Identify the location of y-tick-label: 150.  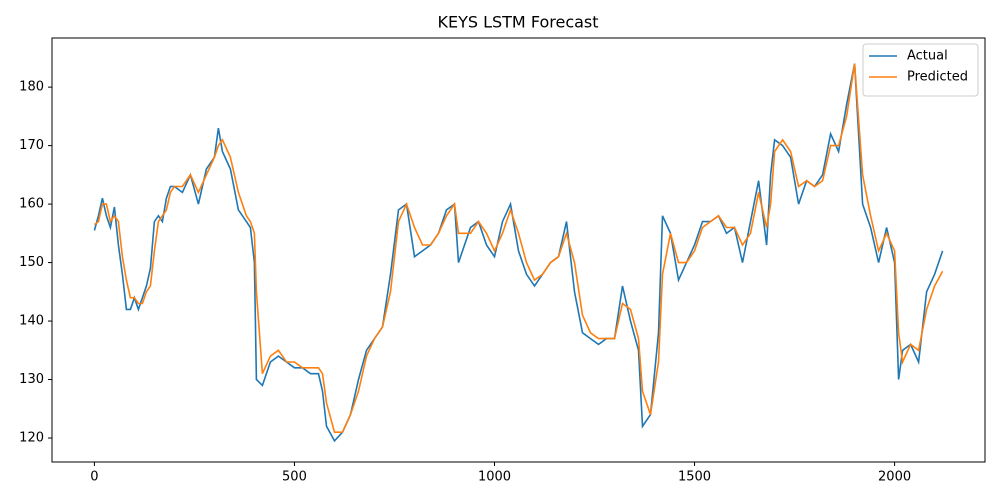
(31, 262).